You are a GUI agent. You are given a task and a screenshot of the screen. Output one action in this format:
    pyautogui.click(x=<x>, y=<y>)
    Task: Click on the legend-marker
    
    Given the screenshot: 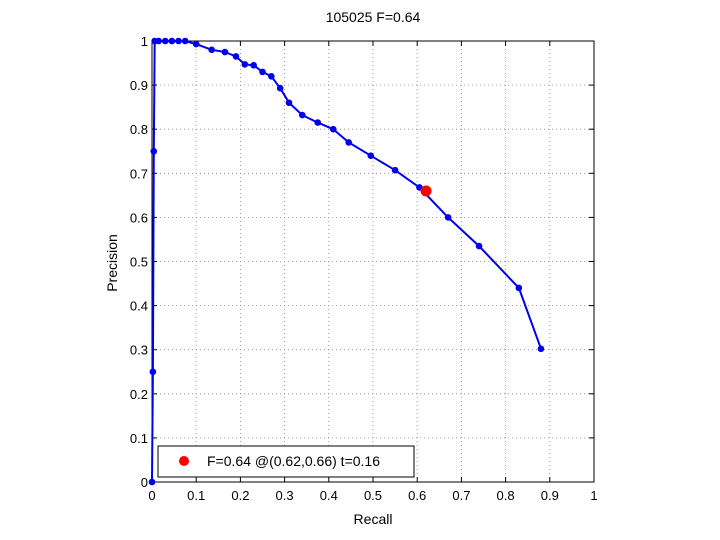 What is the action you would take?
    pyautogui.click(x=184, y=461)
    